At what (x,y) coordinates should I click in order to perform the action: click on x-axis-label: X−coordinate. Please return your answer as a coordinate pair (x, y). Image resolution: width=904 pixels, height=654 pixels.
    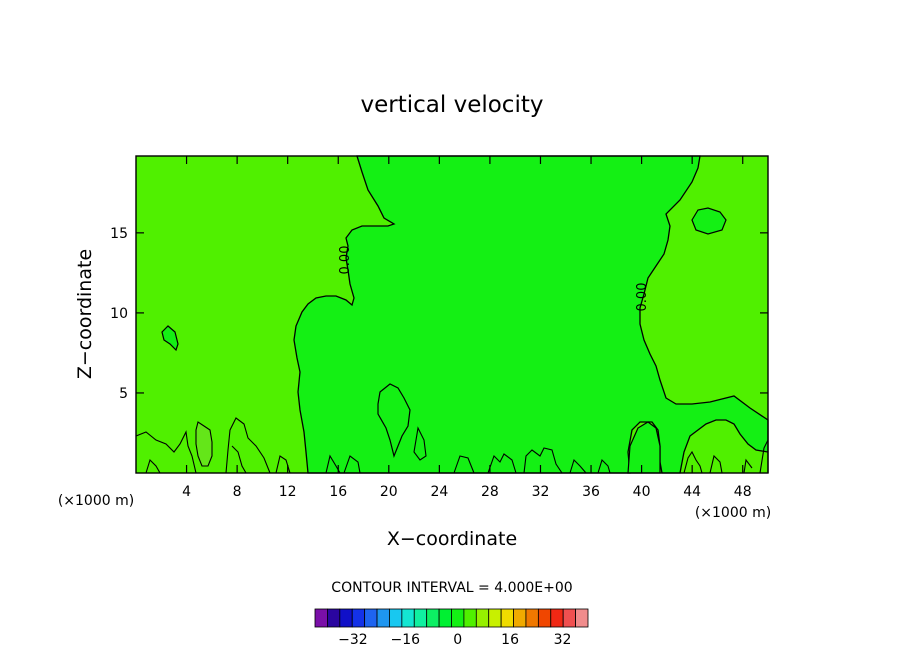
    Looking at the image, I should click on (452, 539).